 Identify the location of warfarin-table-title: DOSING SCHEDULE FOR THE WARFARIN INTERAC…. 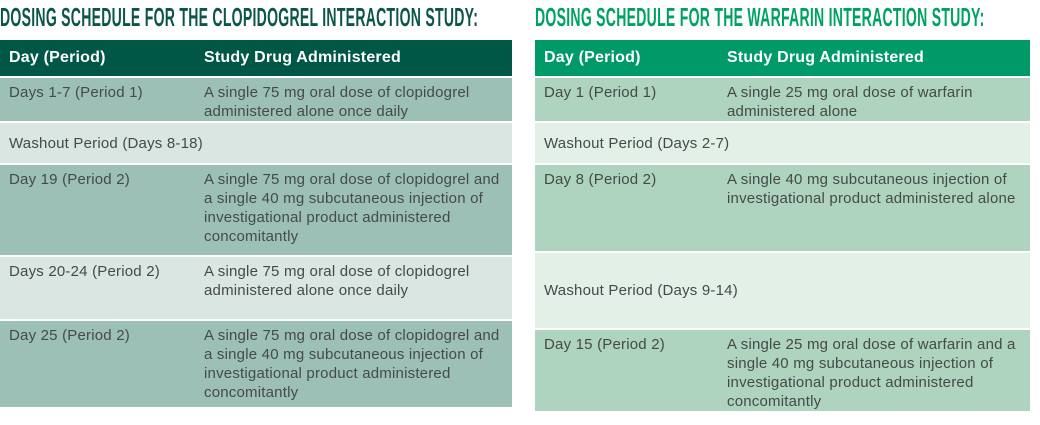
(782, 20).